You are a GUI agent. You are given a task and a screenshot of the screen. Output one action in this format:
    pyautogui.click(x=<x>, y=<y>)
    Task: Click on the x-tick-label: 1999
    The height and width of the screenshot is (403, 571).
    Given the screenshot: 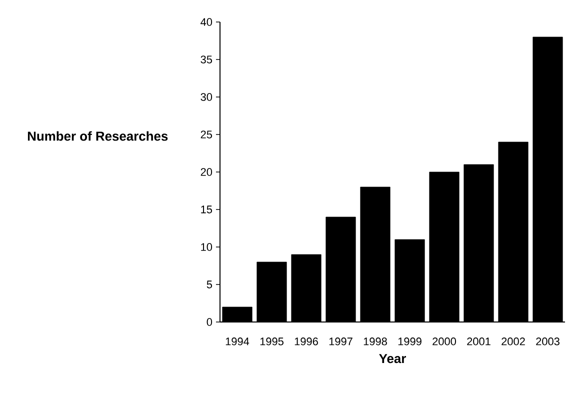 What is the action you would take?
    pyautogui.click(x=410, y=342)
    